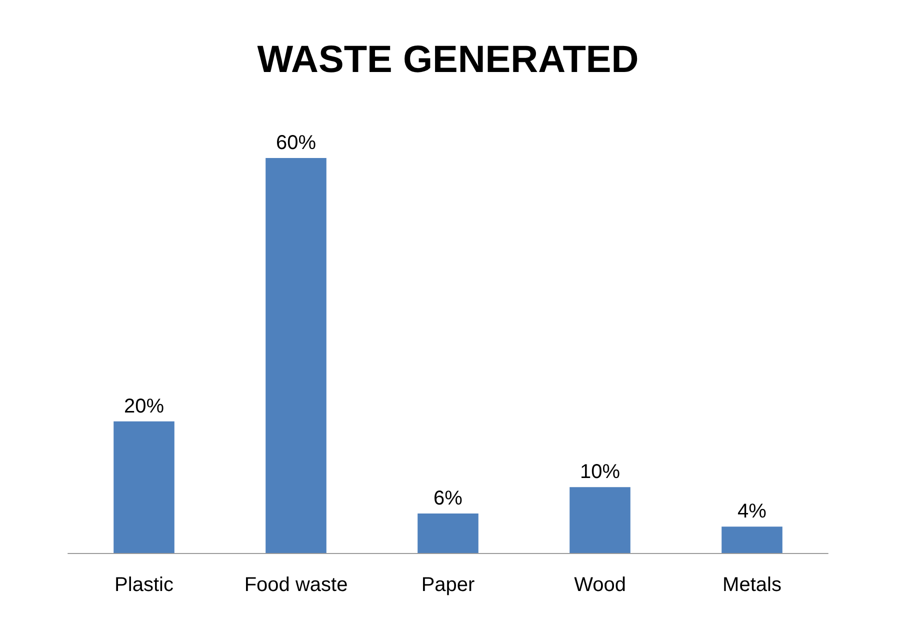 The width and height of the screenshot is (899, 634). Describe the element at coordinates (144, 406) in the screenshot. I see `data-label: 20%` at that location.